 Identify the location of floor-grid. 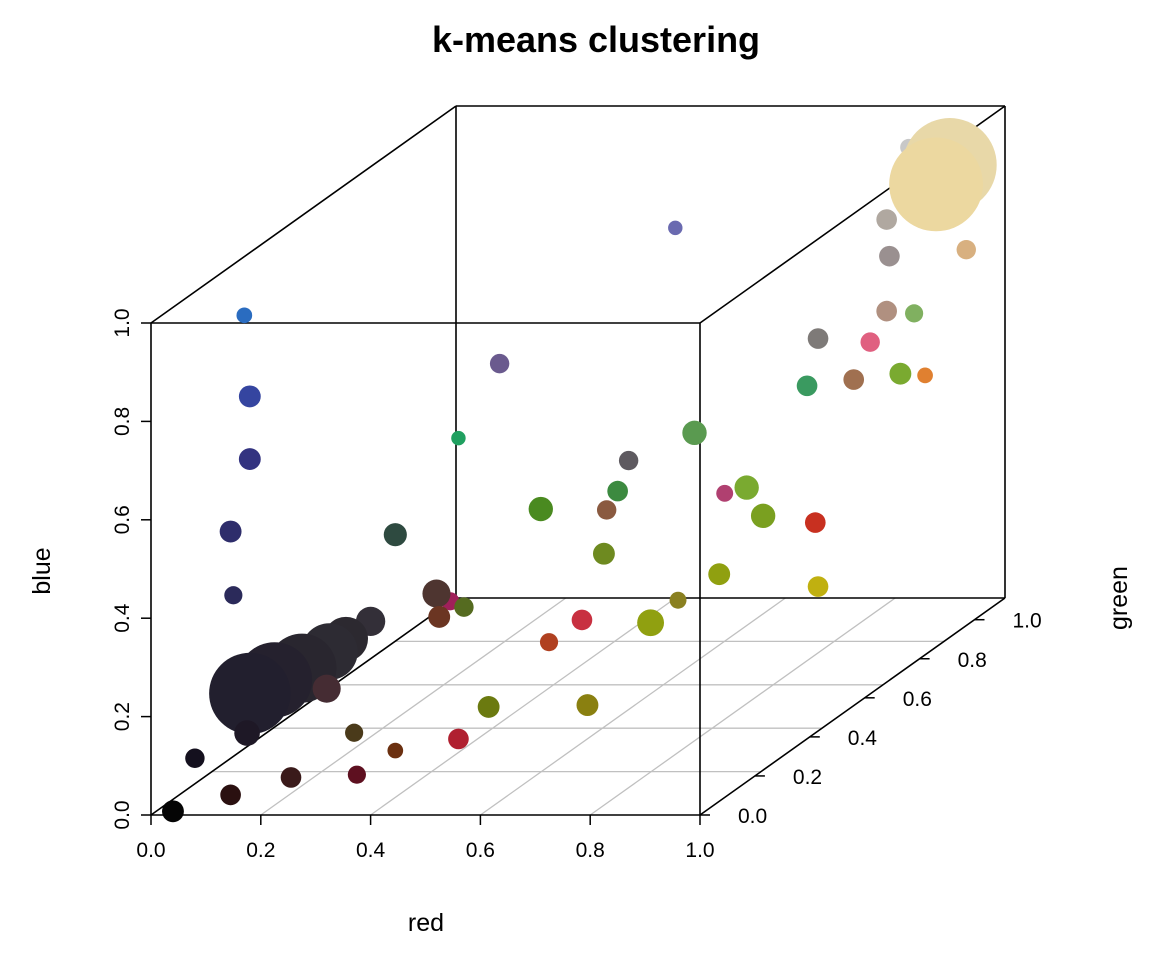
(578, 706).